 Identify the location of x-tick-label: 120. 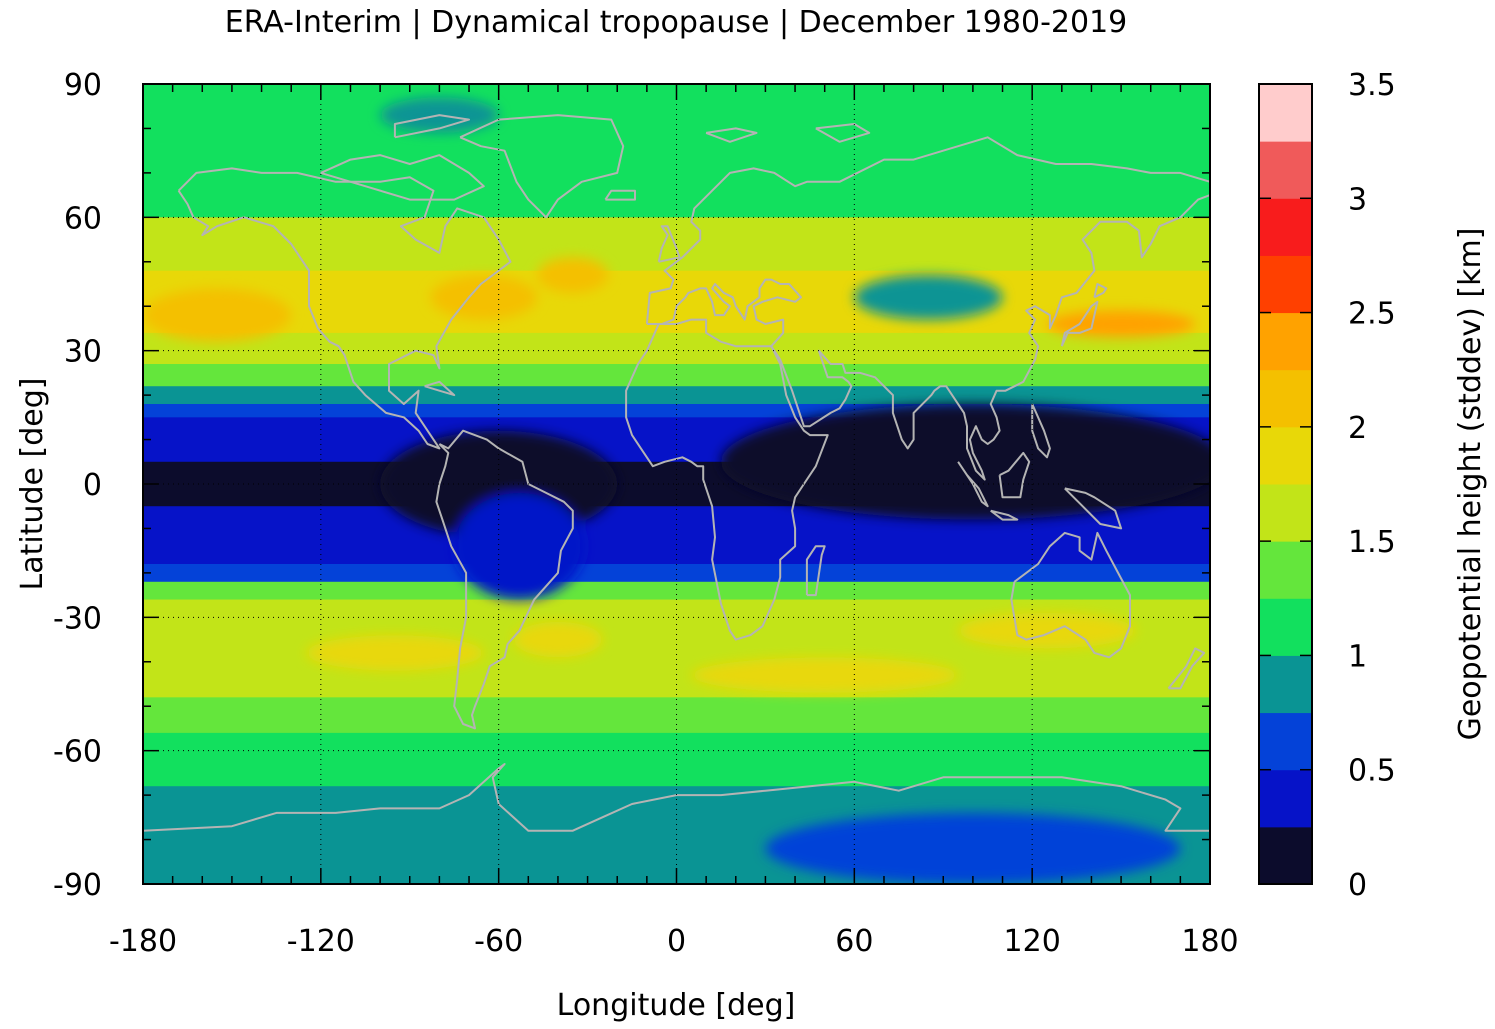
(1032, 941).